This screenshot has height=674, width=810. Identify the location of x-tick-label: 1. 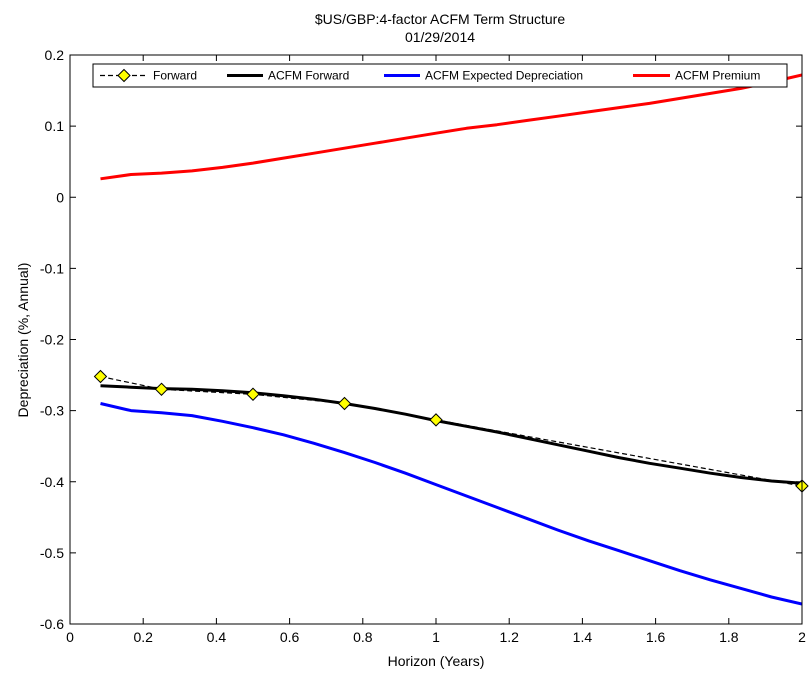
(436, 637).